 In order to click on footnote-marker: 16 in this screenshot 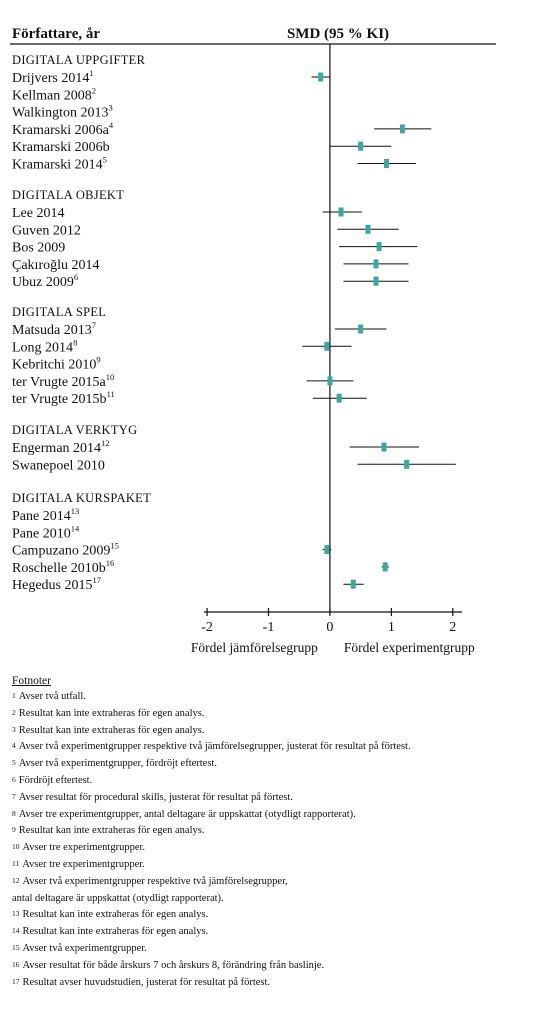, I will do `click(110, 563)`.